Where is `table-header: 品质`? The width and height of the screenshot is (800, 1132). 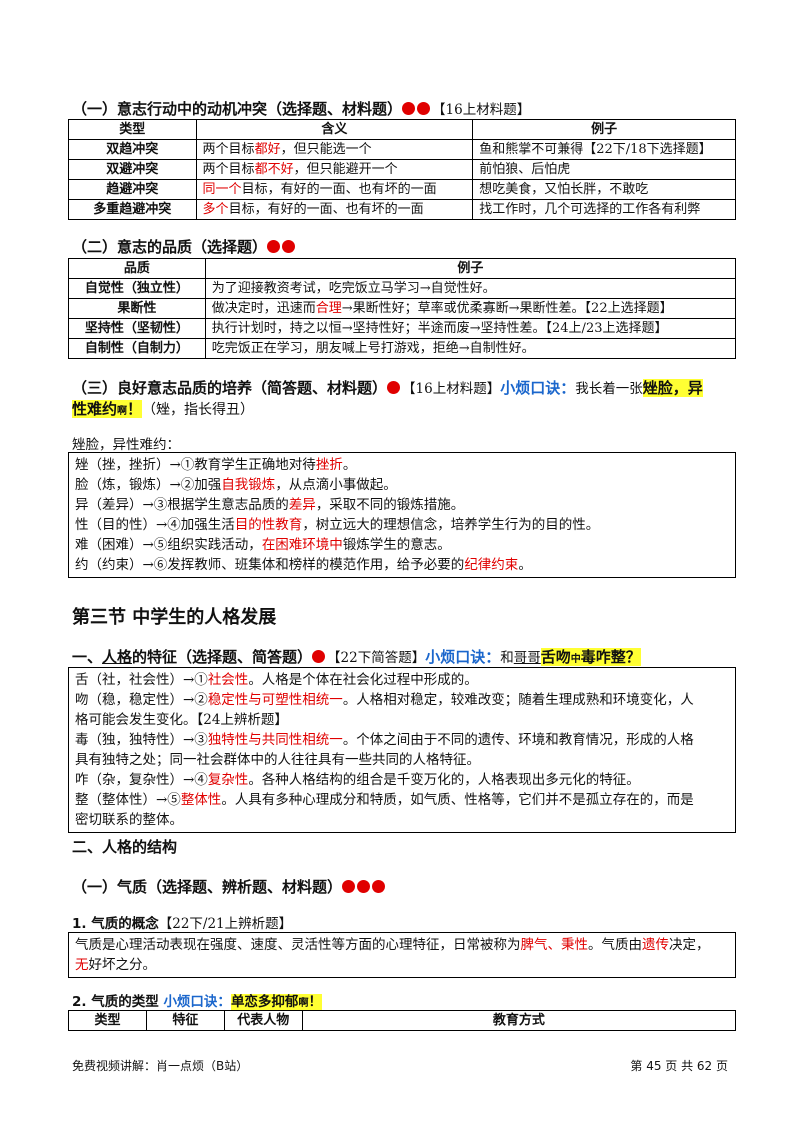 table-header: 品质 is located at coordinates (137, 268).